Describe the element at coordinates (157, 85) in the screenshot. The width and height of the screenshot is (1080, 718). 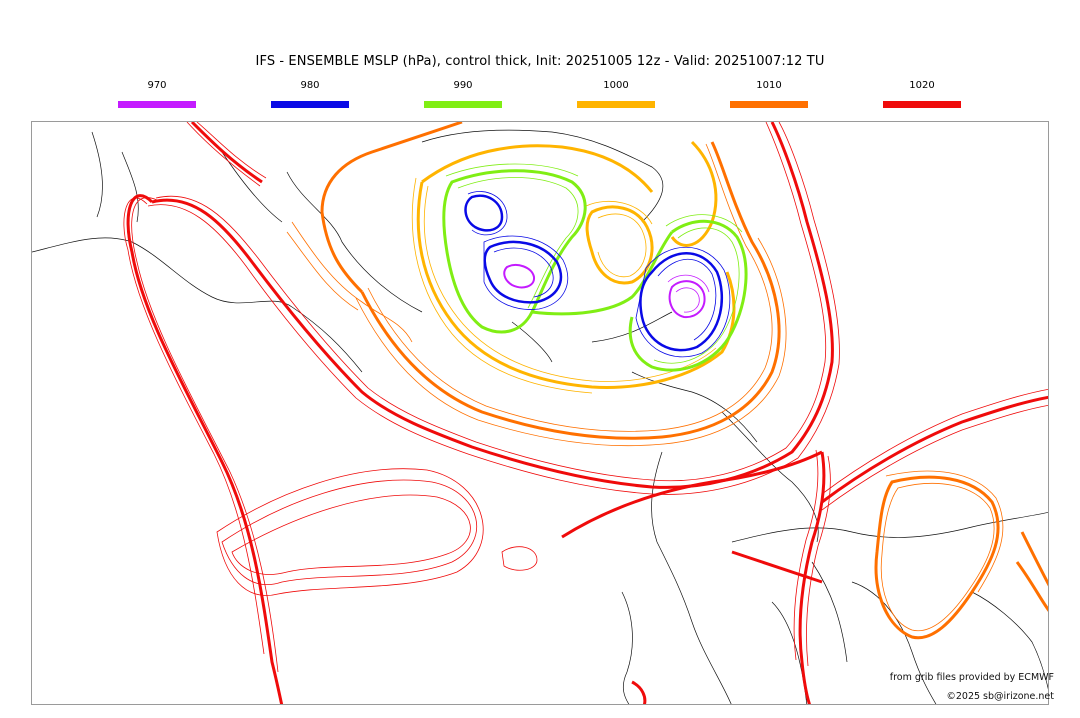
I see `legend-label: 970` at that location.